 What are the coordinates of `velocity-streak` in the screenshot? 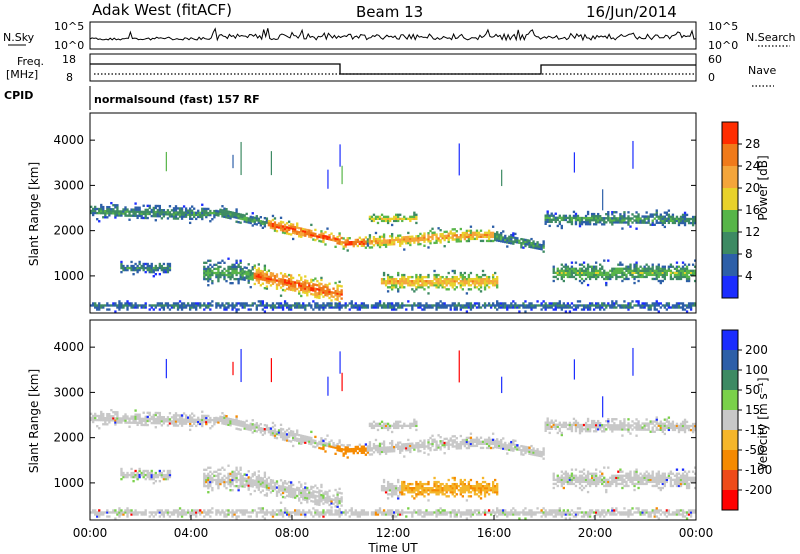 It's located at (166, 368).